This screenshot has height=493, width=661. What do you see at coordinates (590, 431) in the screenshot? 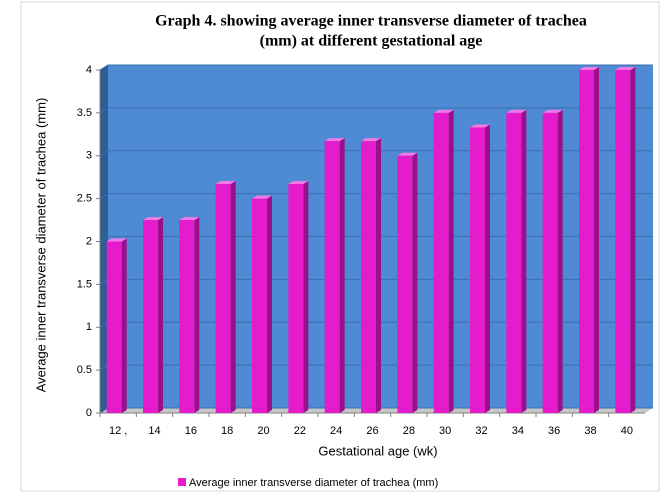
I see `x-tick-label: 38` at bounding box center [590, 431].